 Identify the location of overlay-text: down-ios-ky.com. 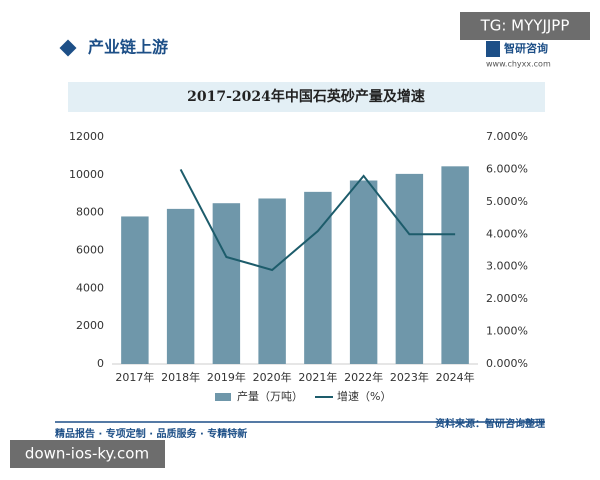
(87, 454).